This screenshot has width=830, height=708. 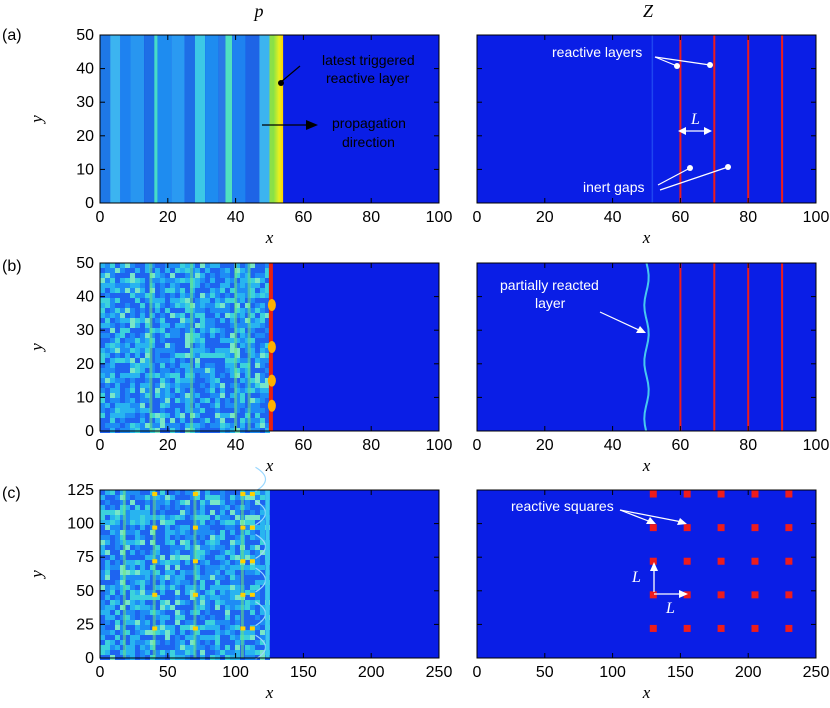 I want to click on plot-r2p, so click(x=269, y=563).